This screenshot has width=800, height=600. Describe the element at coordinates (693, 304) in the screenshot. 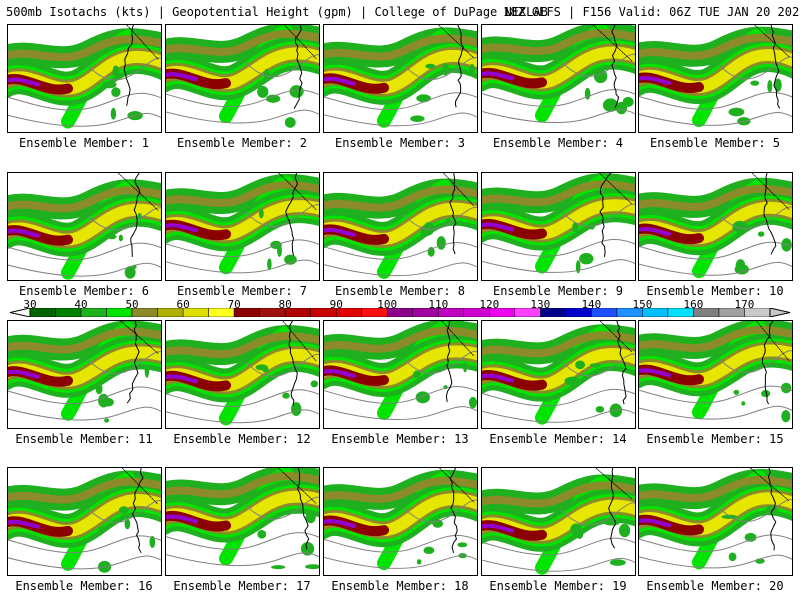

I see `colorbar-tick-label: 160` at that location.